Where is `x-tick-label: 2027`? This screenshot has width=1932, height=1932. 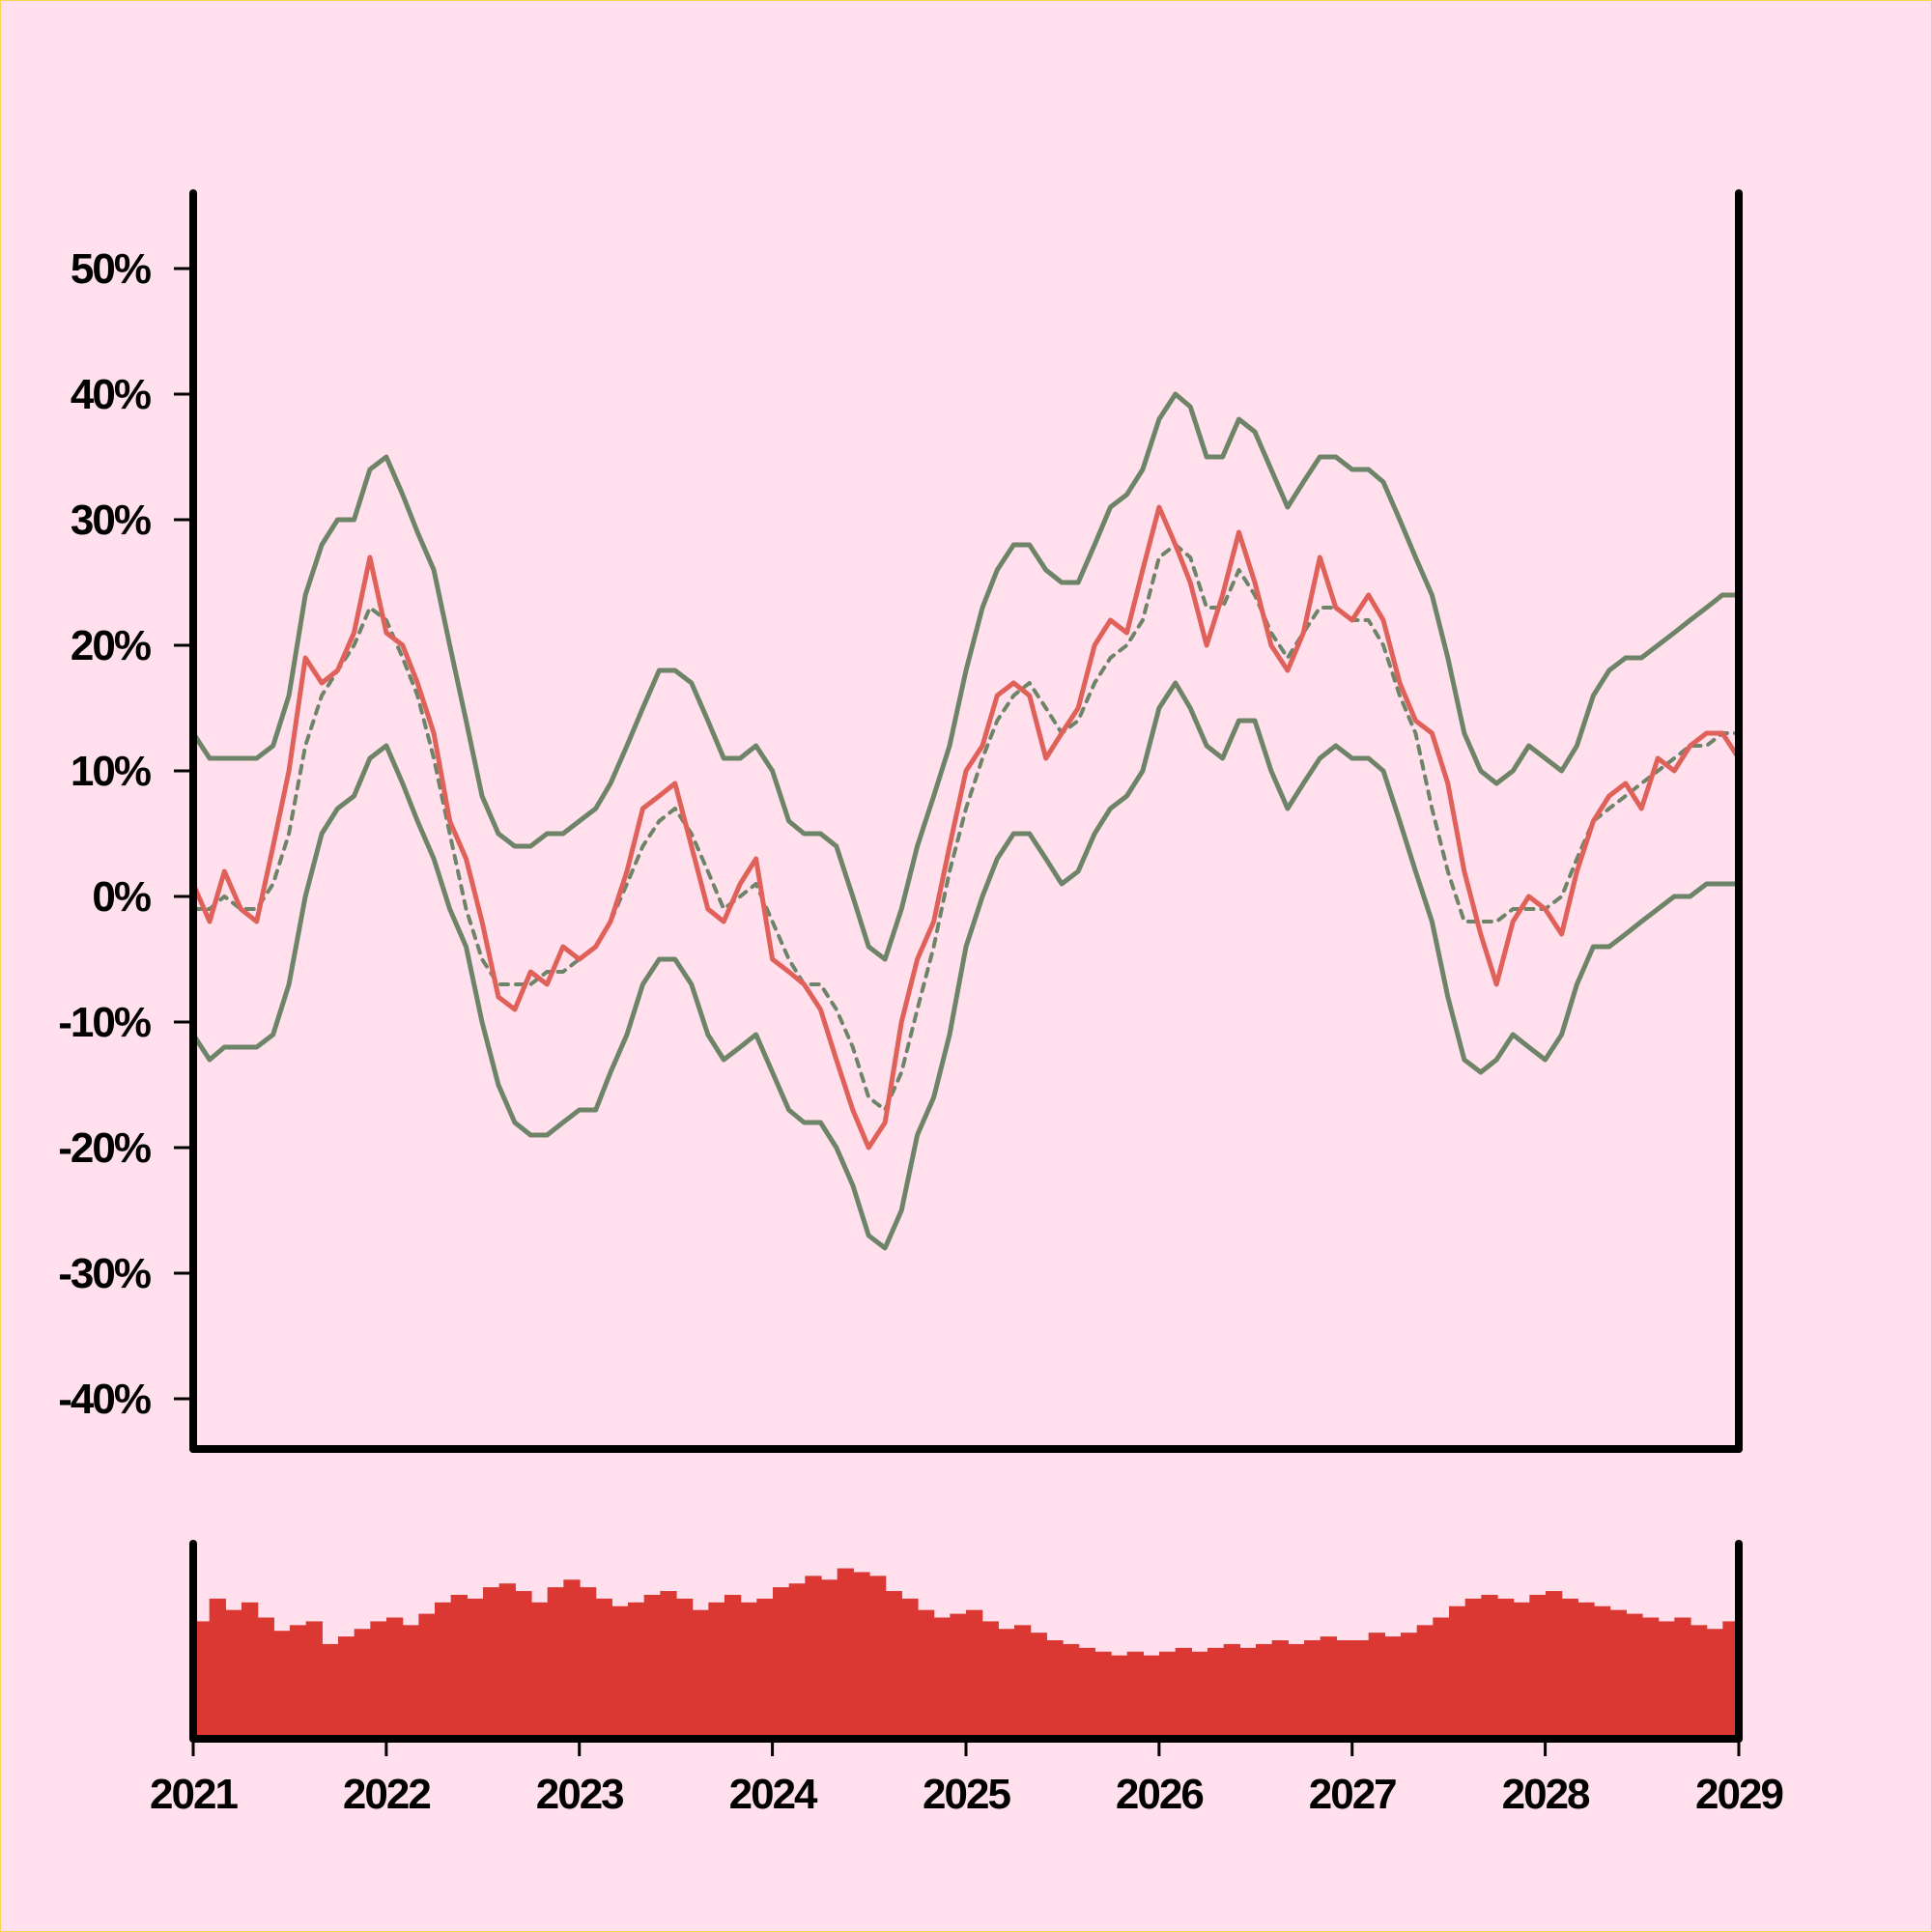
x-tick-label: 2027 is located at coordinates (1352, 1794).